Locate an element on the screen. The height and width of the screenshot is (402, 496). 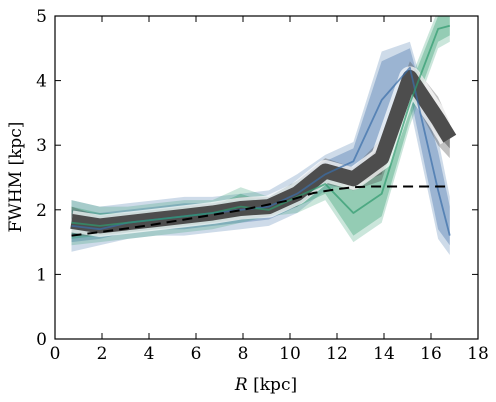
x-tick-label: 6 is located at coordinates (196, 354).